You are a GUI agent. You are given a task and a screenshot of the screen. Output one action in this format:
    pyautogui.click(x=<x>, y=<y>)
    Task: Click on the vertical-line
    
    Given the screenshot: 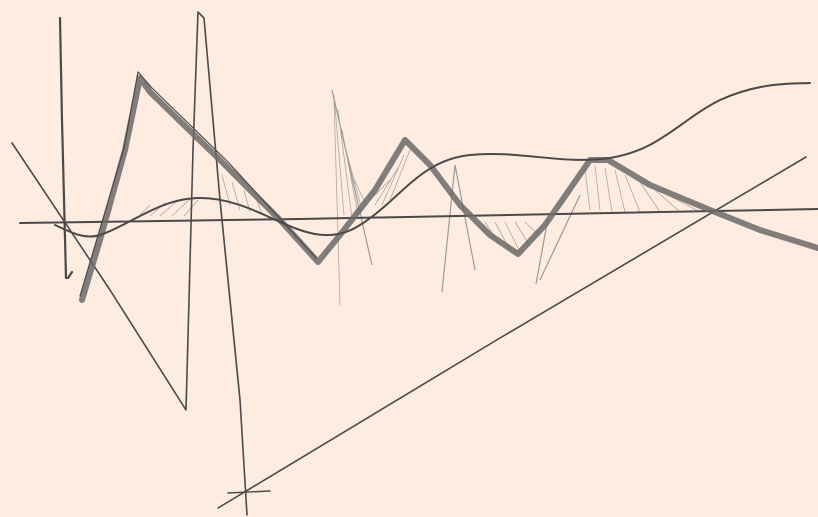 What is the action you would take?
    pyautogui.click(x=66, y=148)
    